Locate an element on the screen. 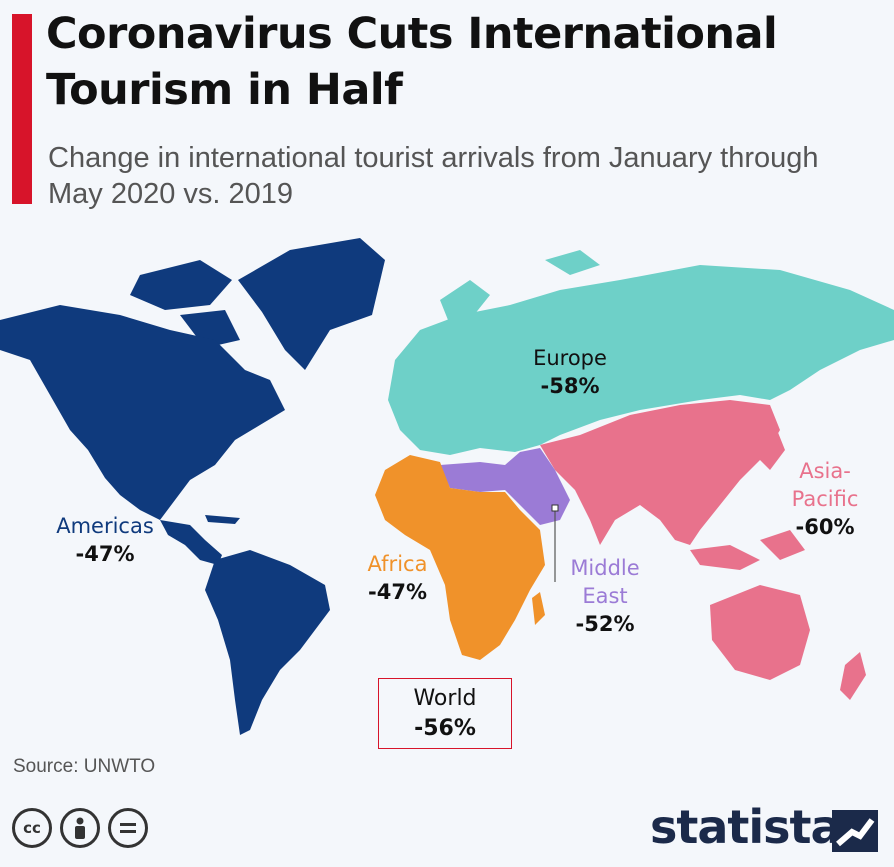 Image resolution: width=894 pixels, height=867 pixels. asia-pacific-name-line2: Pacific is located at coordinates (825, 499).